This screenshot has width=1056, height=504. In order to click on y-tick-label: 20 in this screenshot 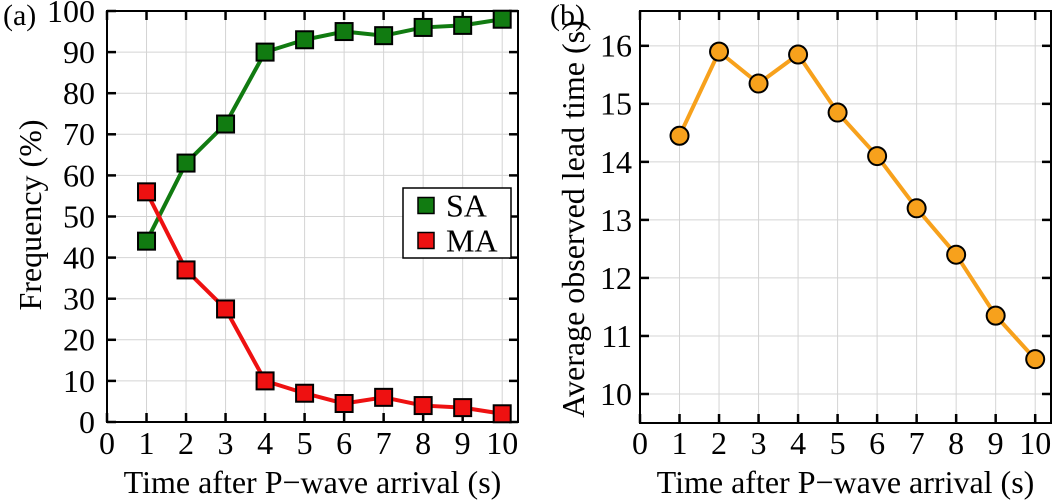, I will do `click(79, 340)`.